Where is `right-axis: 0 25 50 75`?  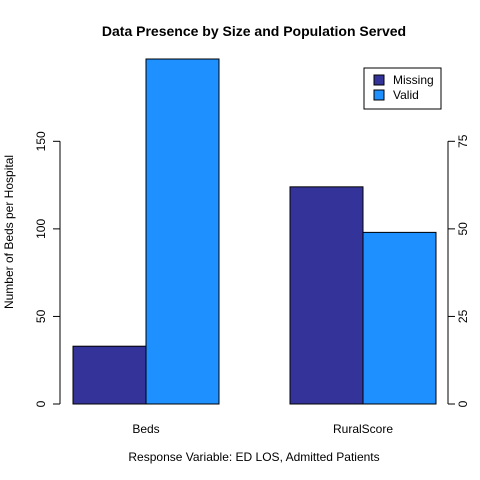
right-axis: 0 25 50 75 is located at coordinates (458, 270).